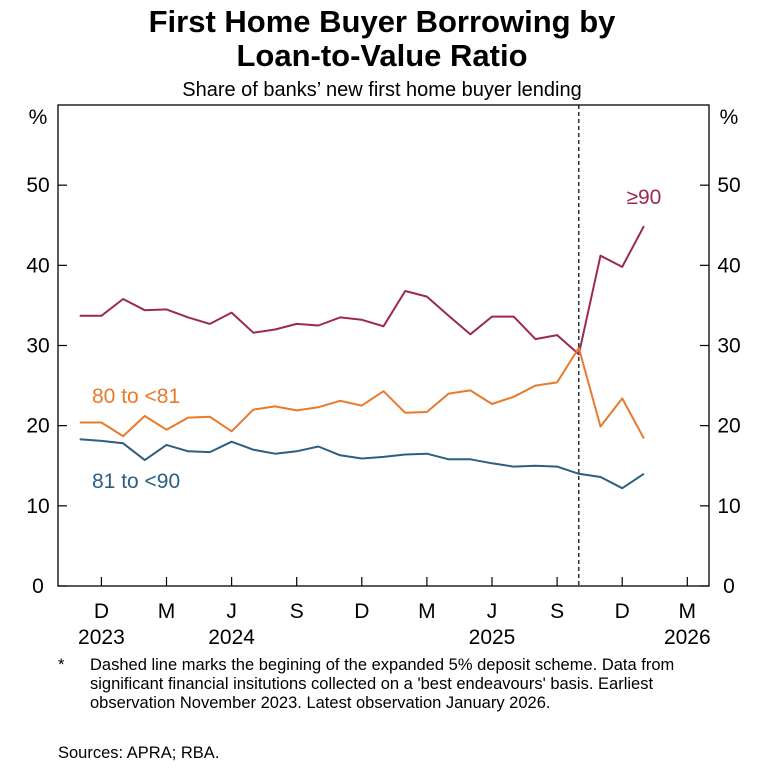 The width and height of the screenshot is (768, 768). I want to click on y-tick-label-left: 30, so click(37, 346).